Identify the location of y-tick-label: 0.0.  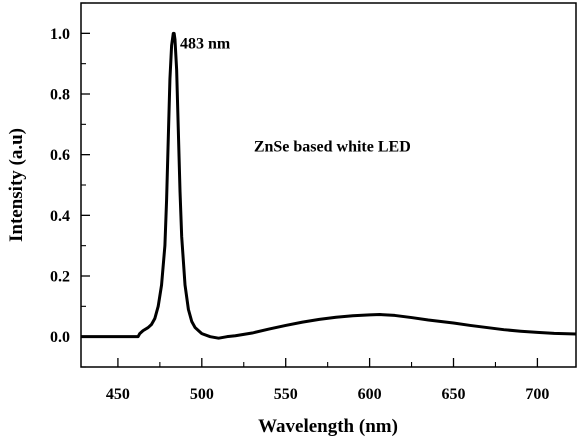
(60, 337).